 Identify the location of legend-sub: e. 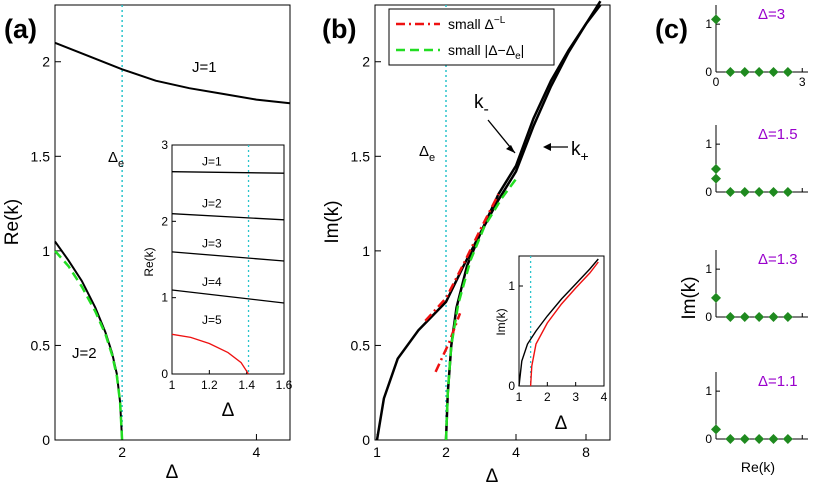
(518, 56).